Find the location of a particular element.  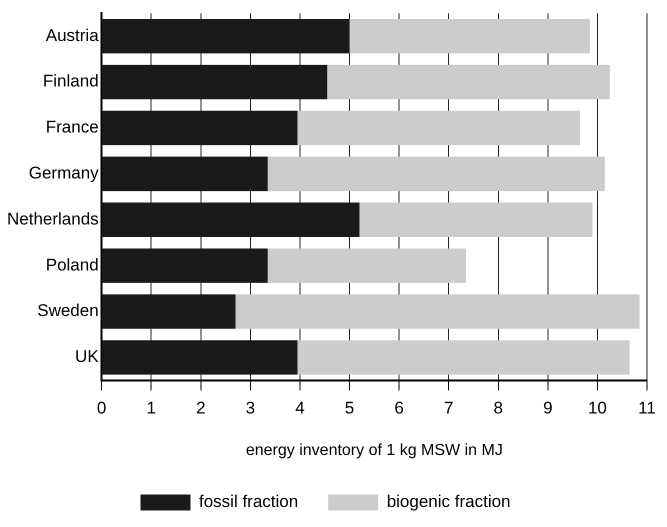

y-tick-label: UK is located at coordinates (87, 356).